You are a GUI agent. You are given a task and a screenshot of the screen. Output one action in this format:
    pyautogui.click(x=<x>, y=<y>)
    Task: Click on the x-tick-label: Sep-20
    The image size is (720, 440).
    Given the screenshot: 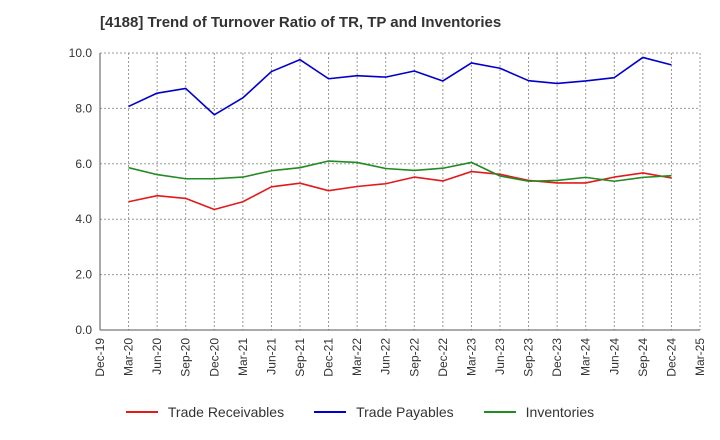 What is the action you would take?
    pyautogui.click(x=186, y=357)
    